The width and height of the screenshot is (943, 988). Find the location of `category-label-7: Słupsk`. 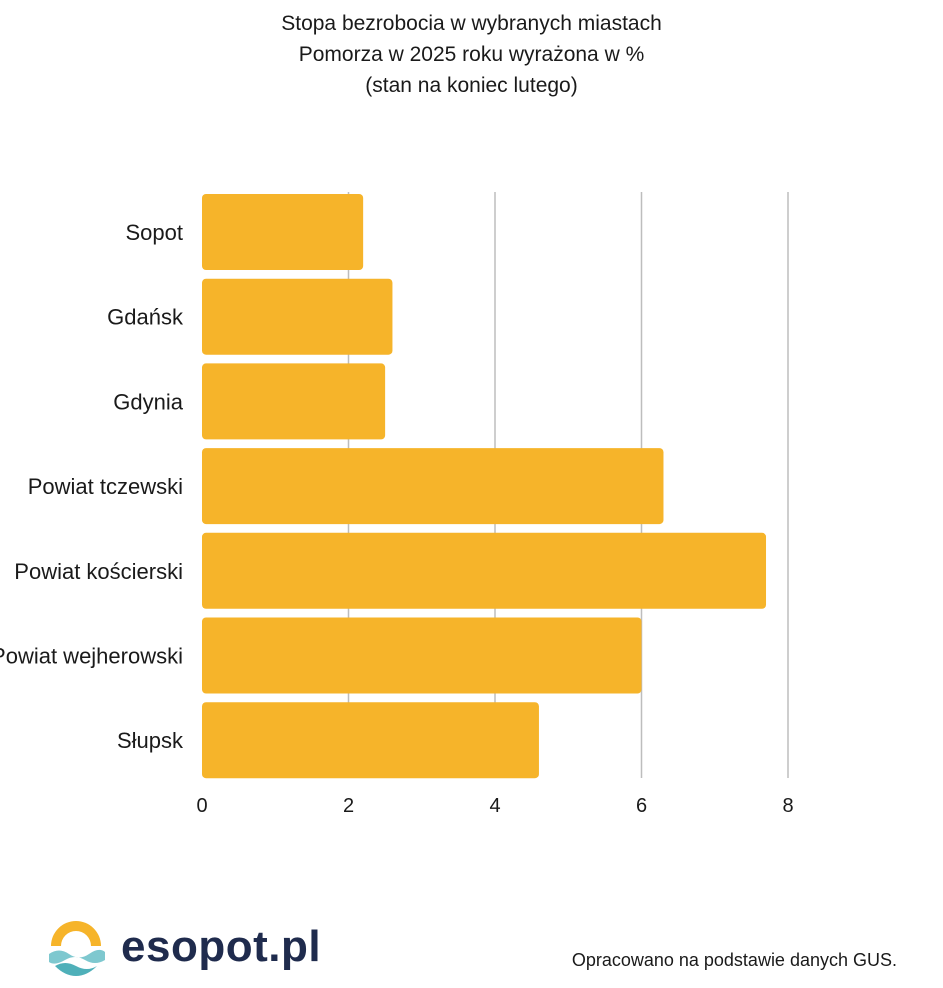

category-label-7: Słupsk is located at coordinates (150, 740).